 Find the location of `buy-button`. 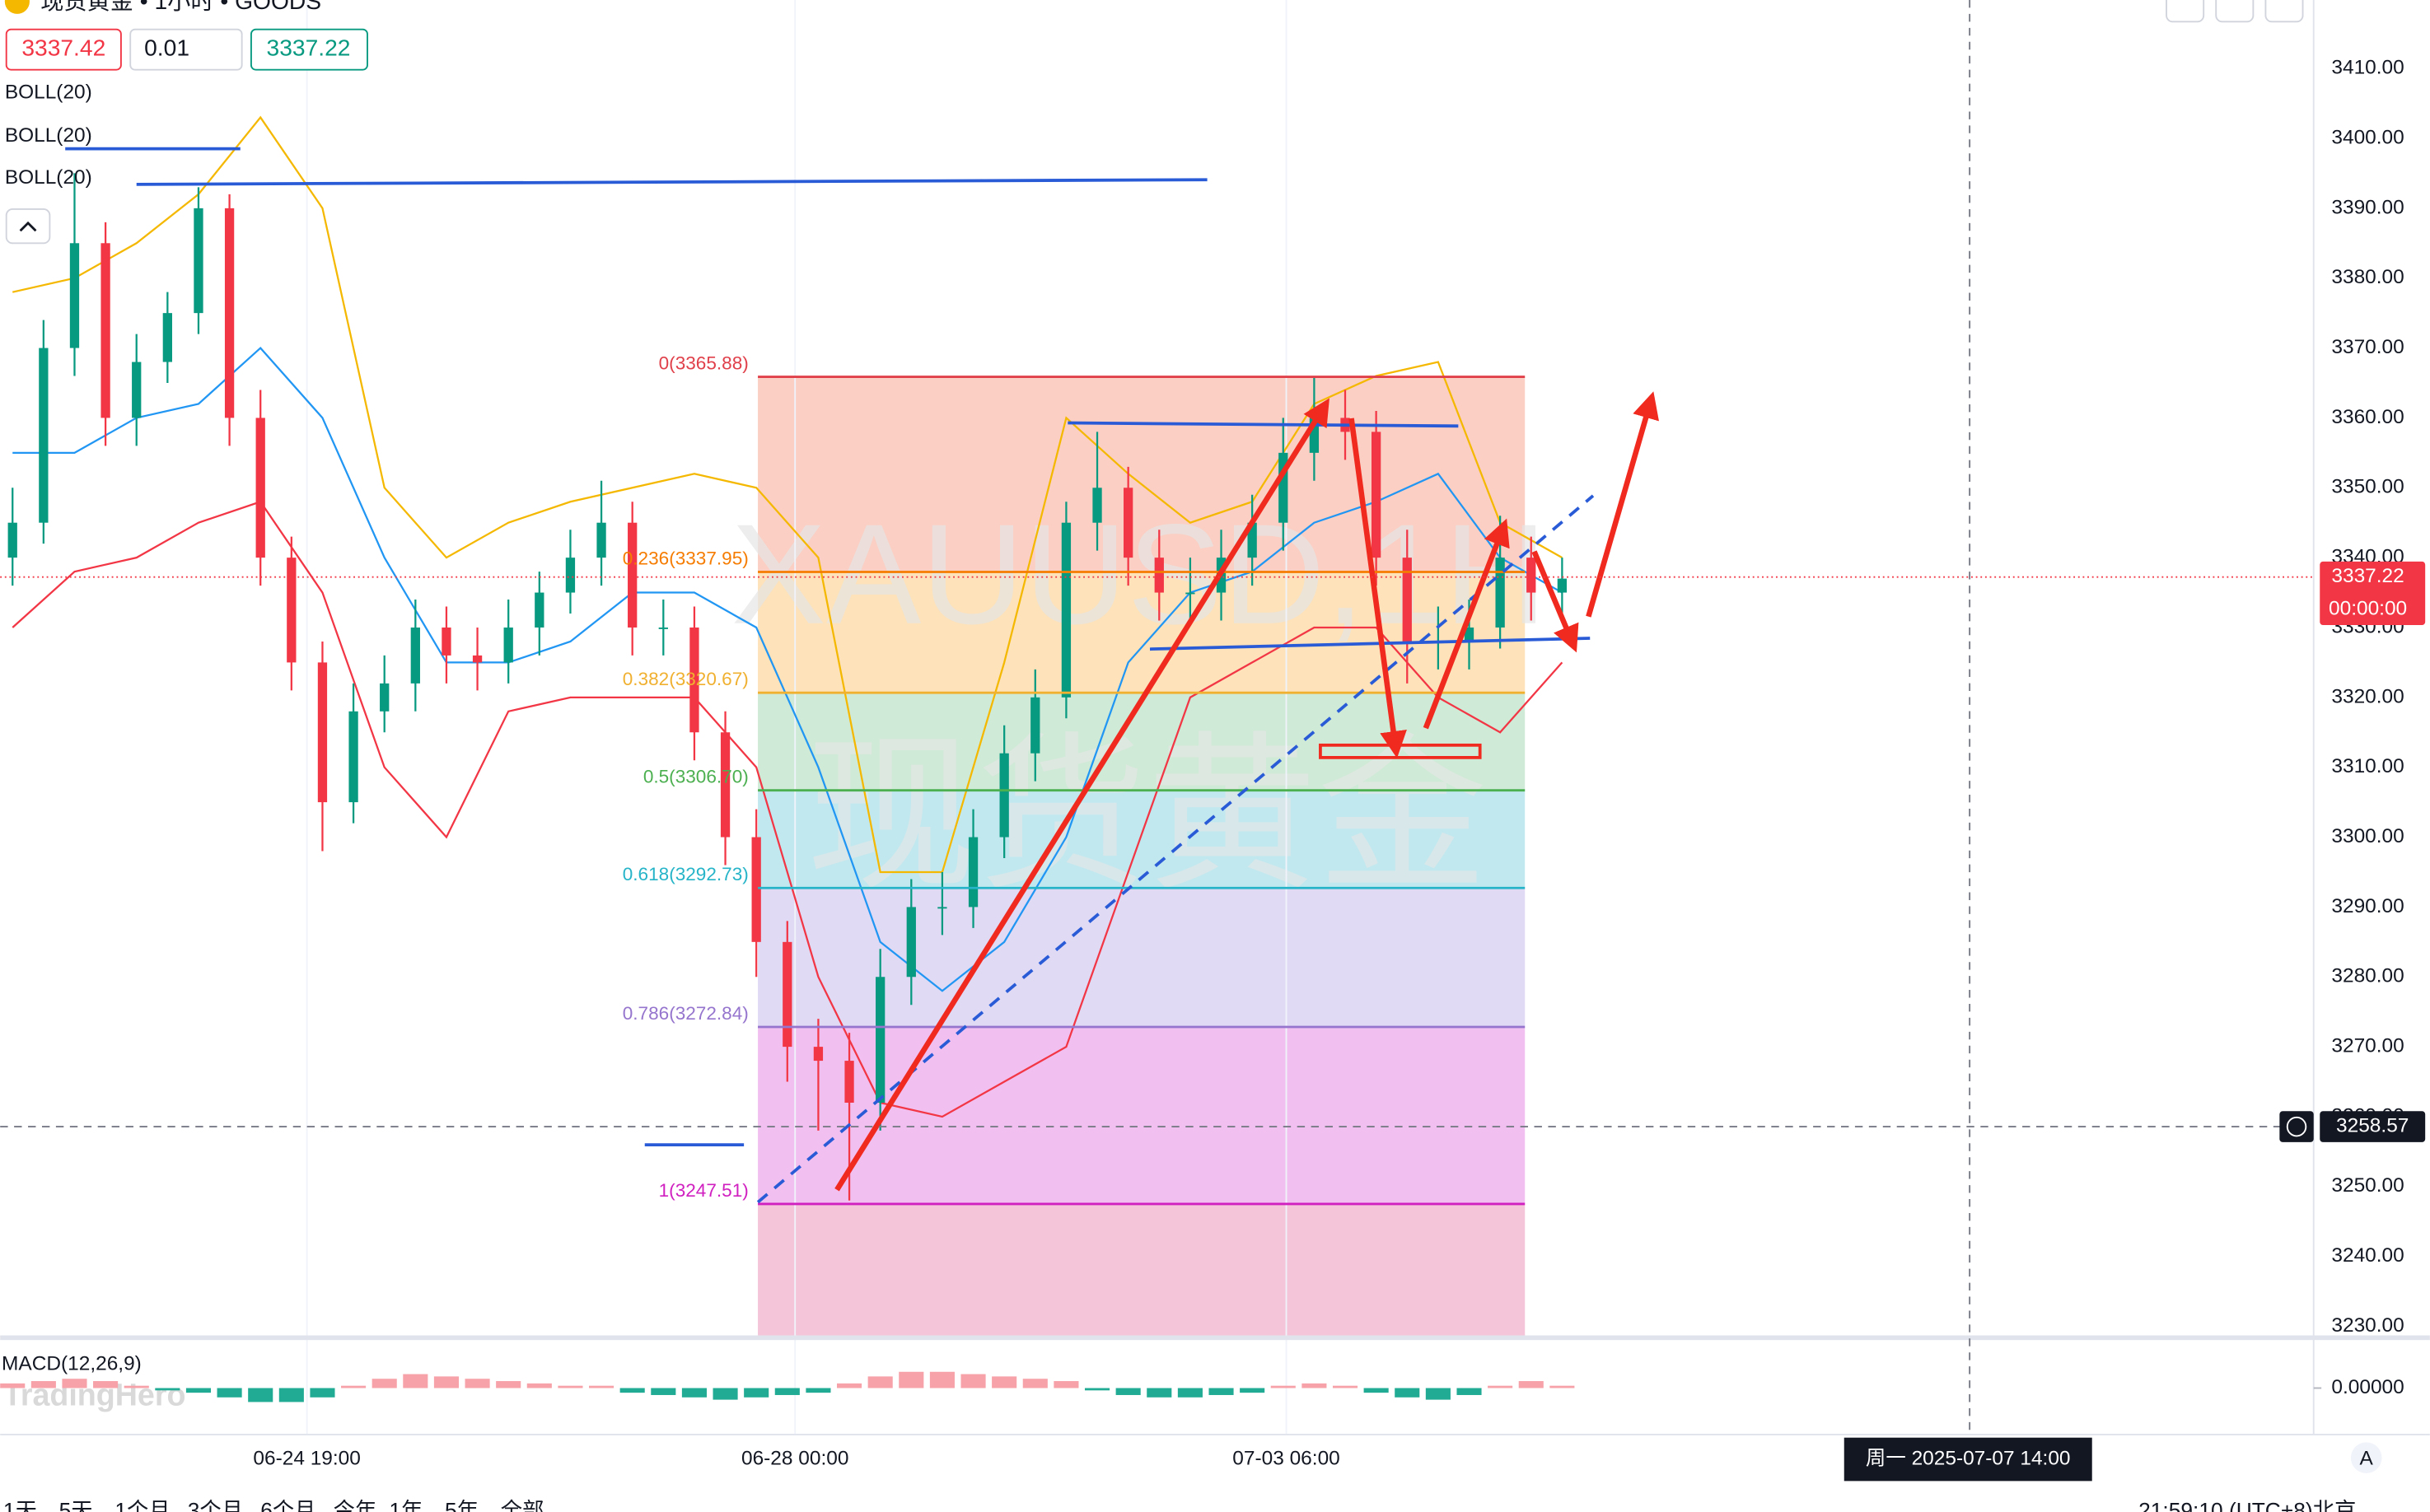

buy-button is located at coordinates (309, 49).